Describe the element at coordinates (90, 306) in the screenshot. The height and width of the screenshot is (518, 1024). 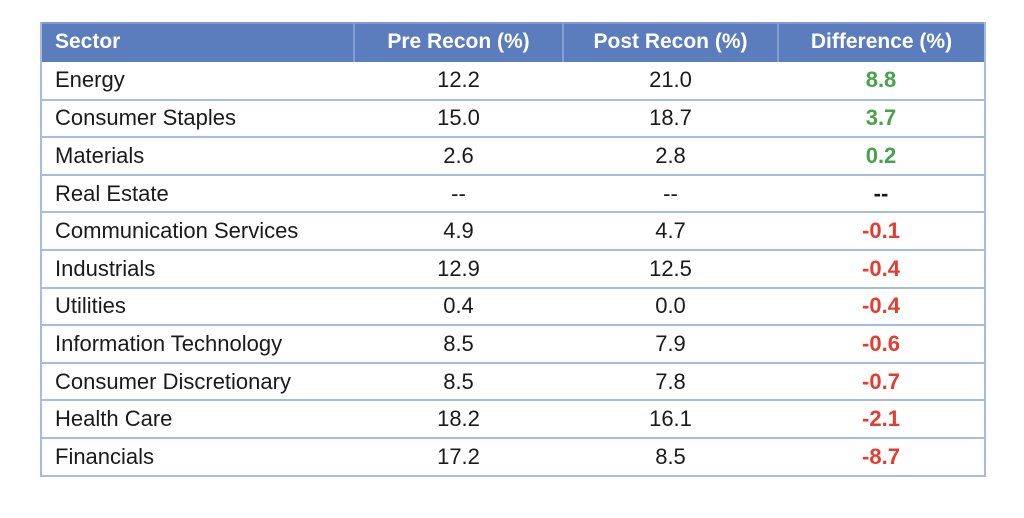
I see `sector-cell: Utilities` at that location.